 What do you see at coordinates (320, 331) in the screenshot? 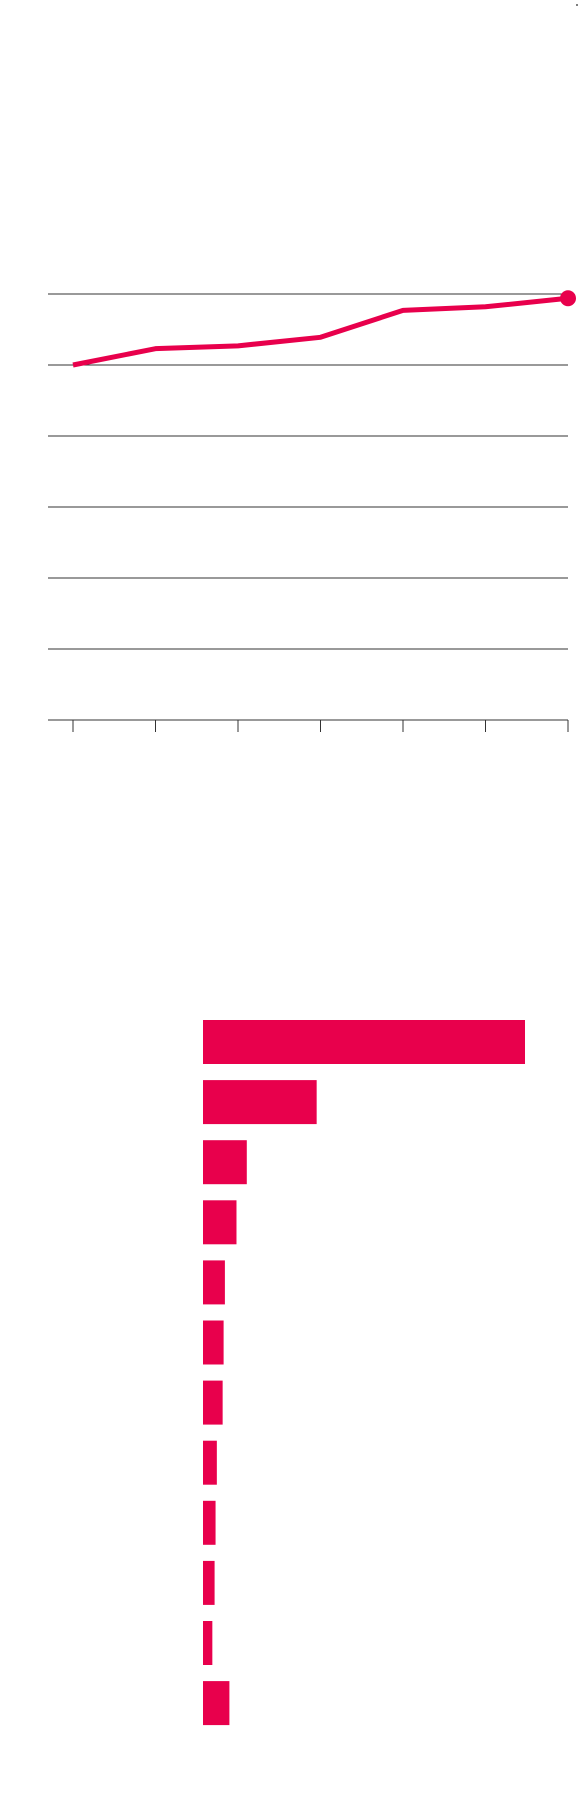
I see `series-line` at bounding box center [320, 331].